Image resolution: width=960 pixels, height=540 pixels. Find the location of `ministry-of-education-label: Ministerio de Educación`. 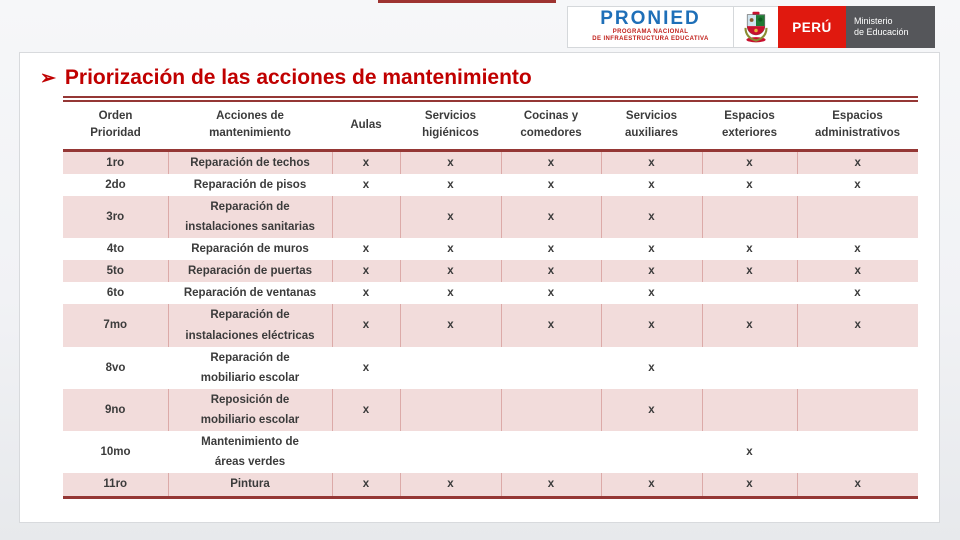

ministry-of-education-label: Ministerio de Educación is located at coordinates (890, 27).